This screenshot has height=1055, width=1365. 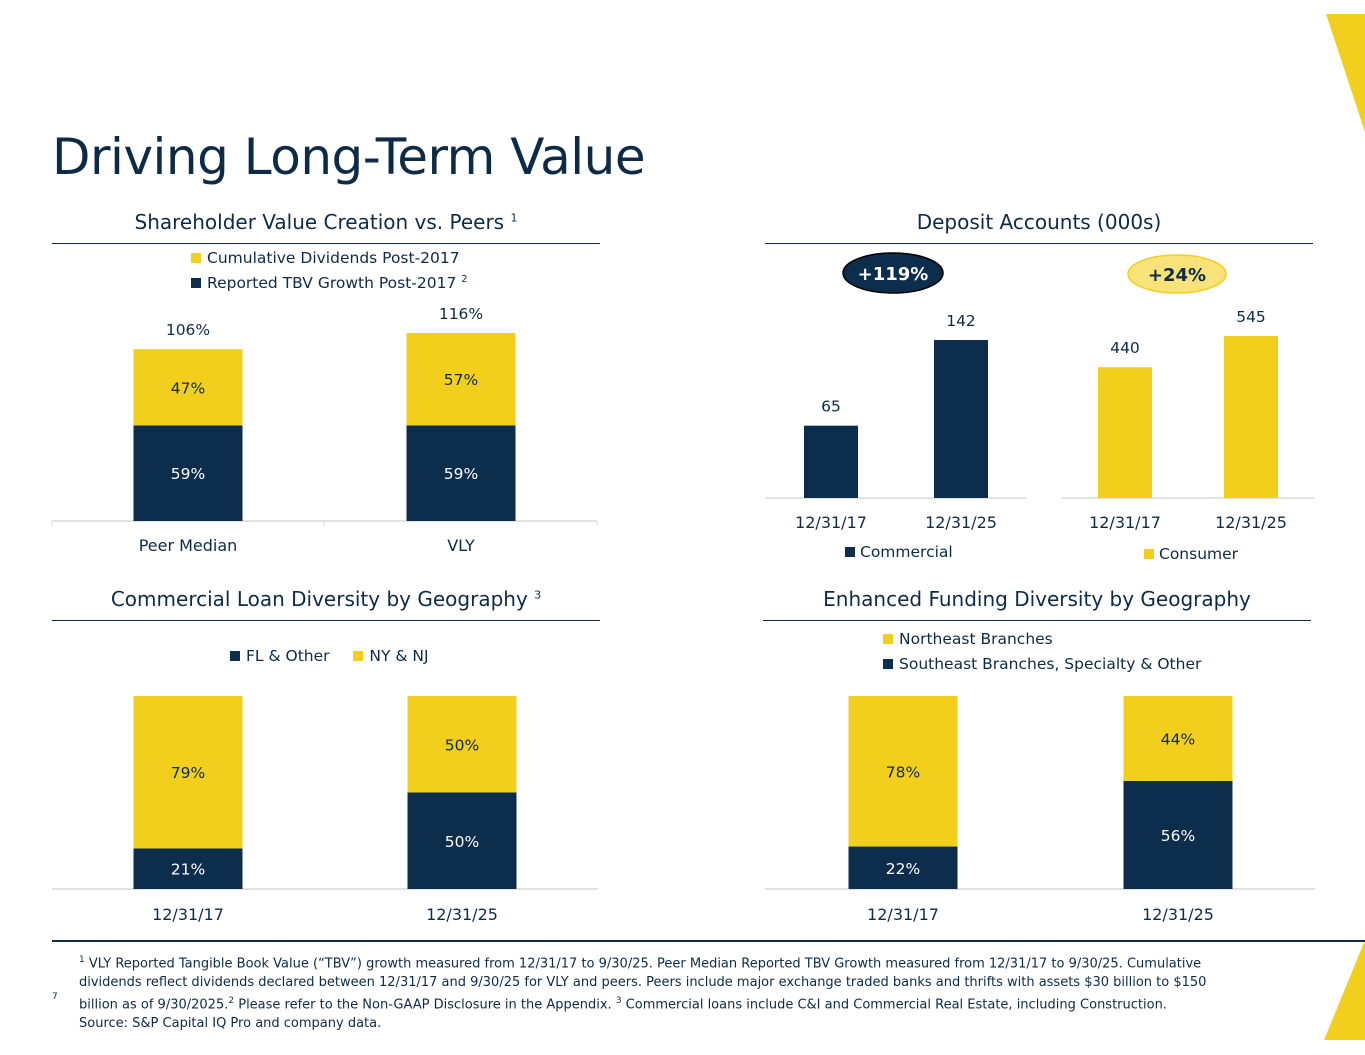 I want to click on funding-legend-southeast: Southeast Branches, Specialty & Other, so click(x=1042, y=664).